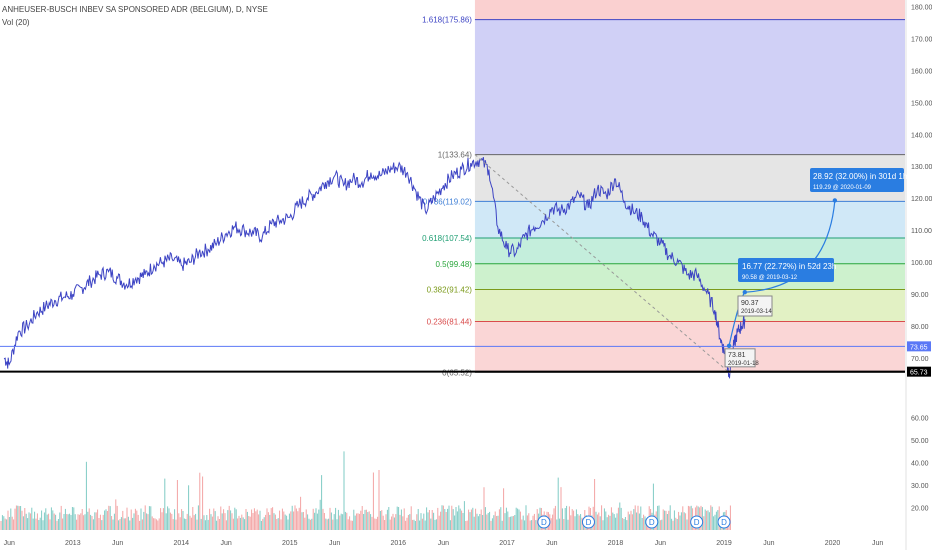  What do you see at coordinates (450, 321) in the screenshot?
I see `fib-level-label: 0.236(81.44)` at bounding box center [450, 321].